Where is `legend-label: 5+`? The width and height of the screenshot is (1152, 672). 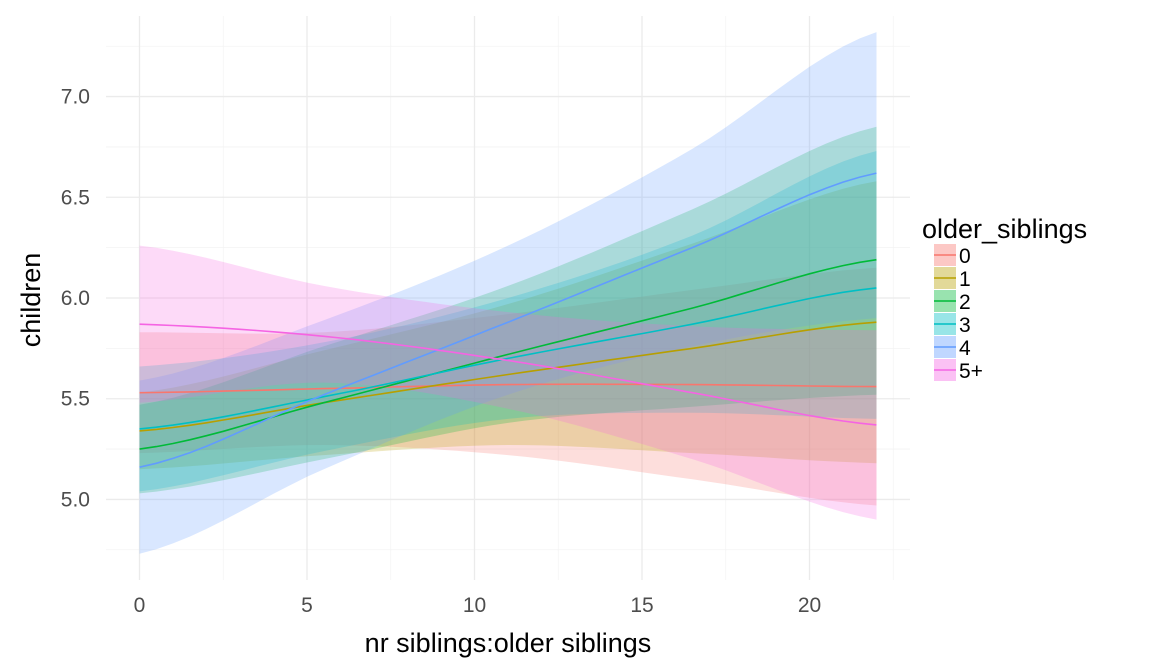
legend-label: 5+ is located at coordinates (971, 371).